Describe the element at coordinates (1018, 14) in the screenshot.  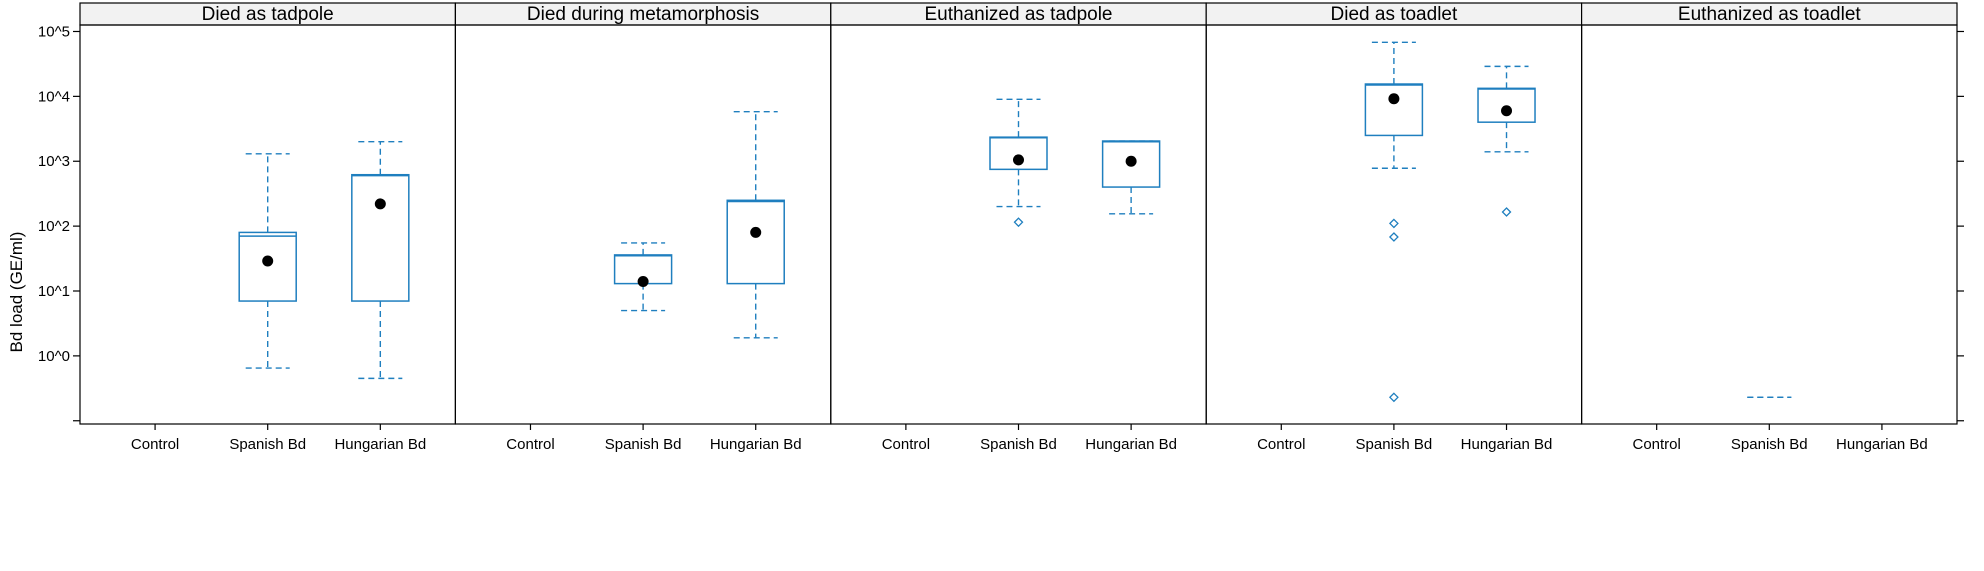
I see `panel-title: Euthanized as tadpole` at that location.